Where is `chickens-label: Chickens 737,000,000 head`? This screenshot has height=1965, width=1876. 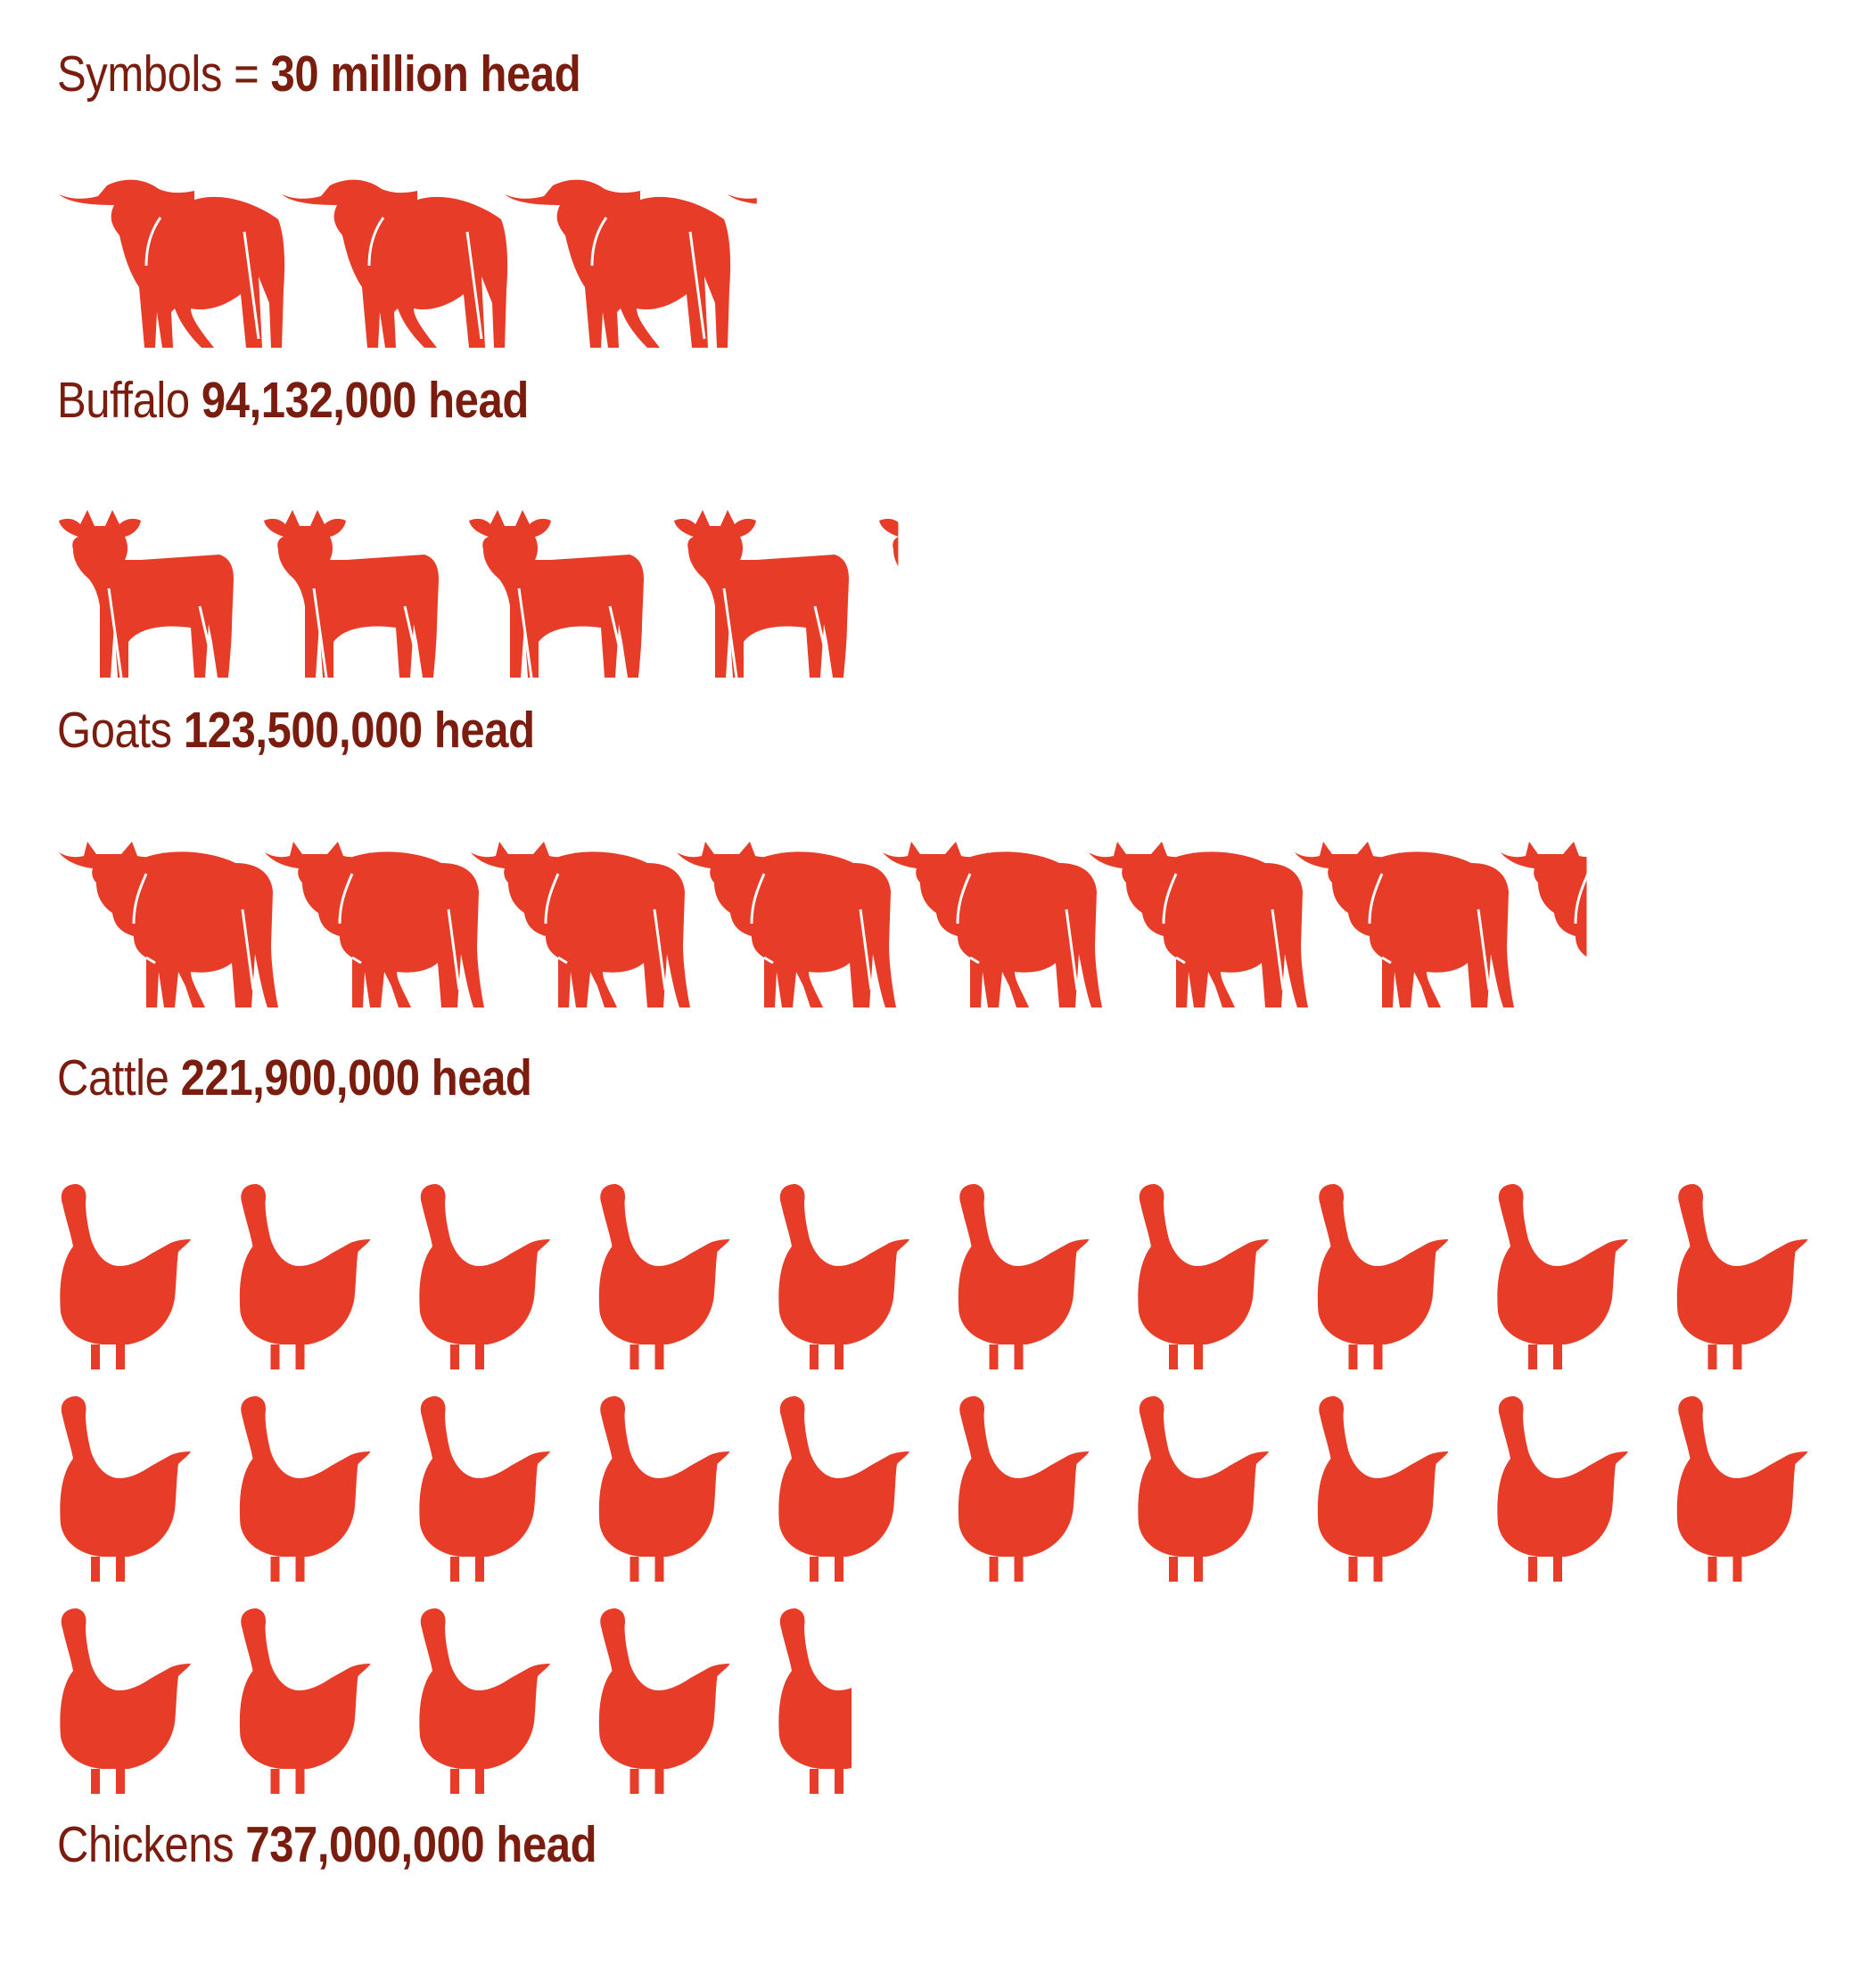 chickens-label: Chickens 737,000,000 head is located at coordinates (327, 1844).